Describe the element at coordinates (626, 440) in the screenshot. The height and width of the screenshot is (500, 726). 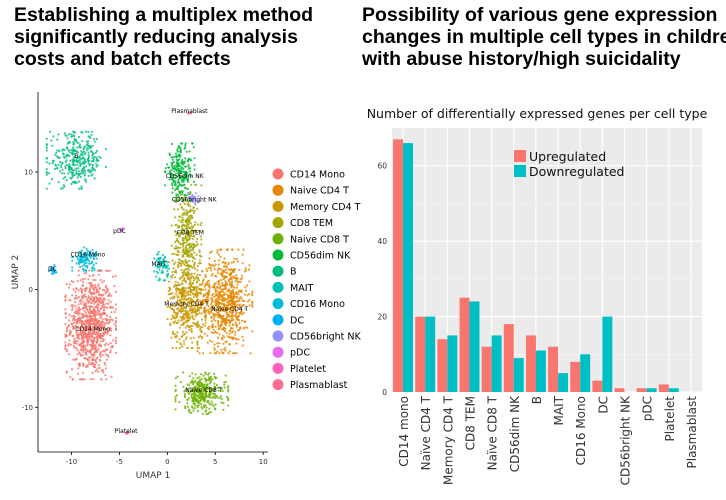
I see `bar-category-label: CD56bright NK` at that location.